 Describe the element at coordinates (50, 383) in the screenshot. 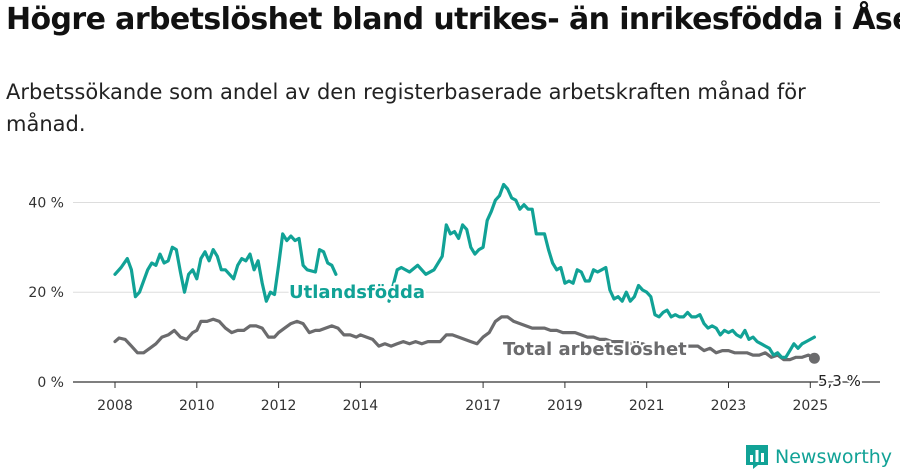

I see `y-tick-label: 0 %` at that location.